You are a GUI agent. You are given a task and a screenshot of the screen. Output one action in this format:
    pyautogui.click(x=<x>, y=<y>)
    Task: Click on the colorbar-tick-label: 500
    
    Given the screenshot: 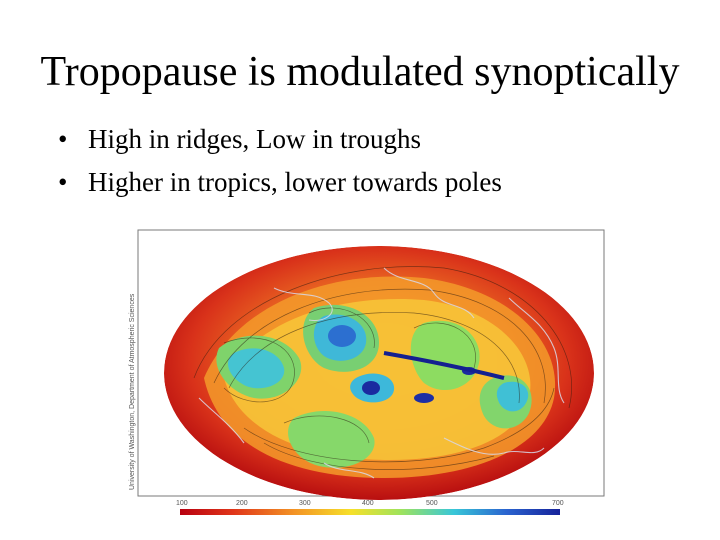 What is the action you would take?
    pyautogui.click(x=432, y=503)
    